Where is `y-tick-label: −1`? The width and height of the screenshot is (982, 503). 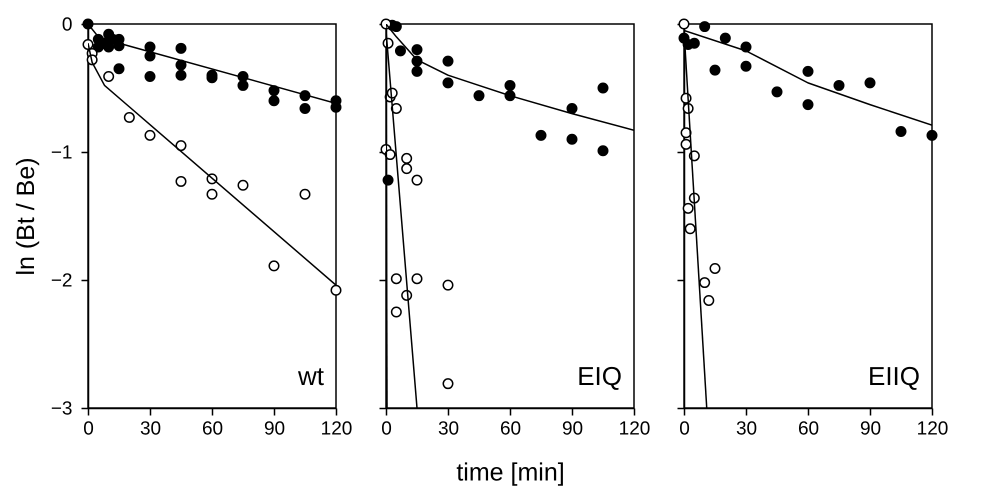
y-tick-label: −1 is located at coordinates (61, 153).